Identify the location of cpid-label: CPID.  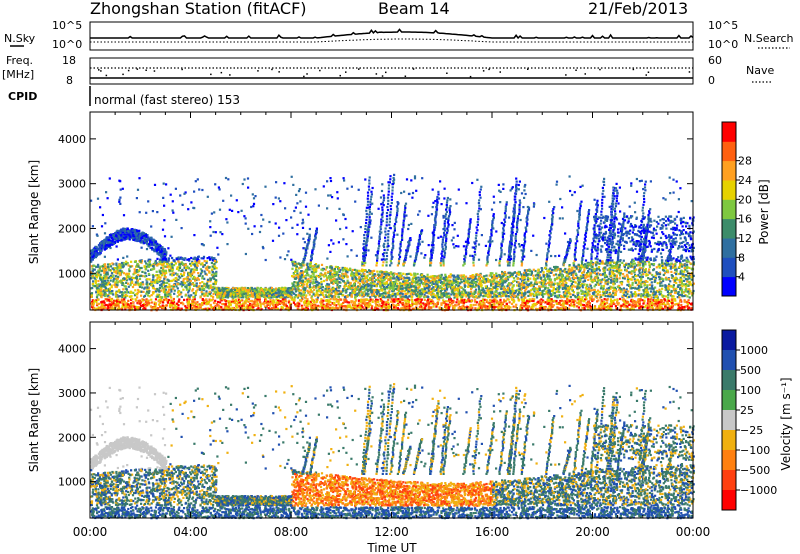
(22, 96).